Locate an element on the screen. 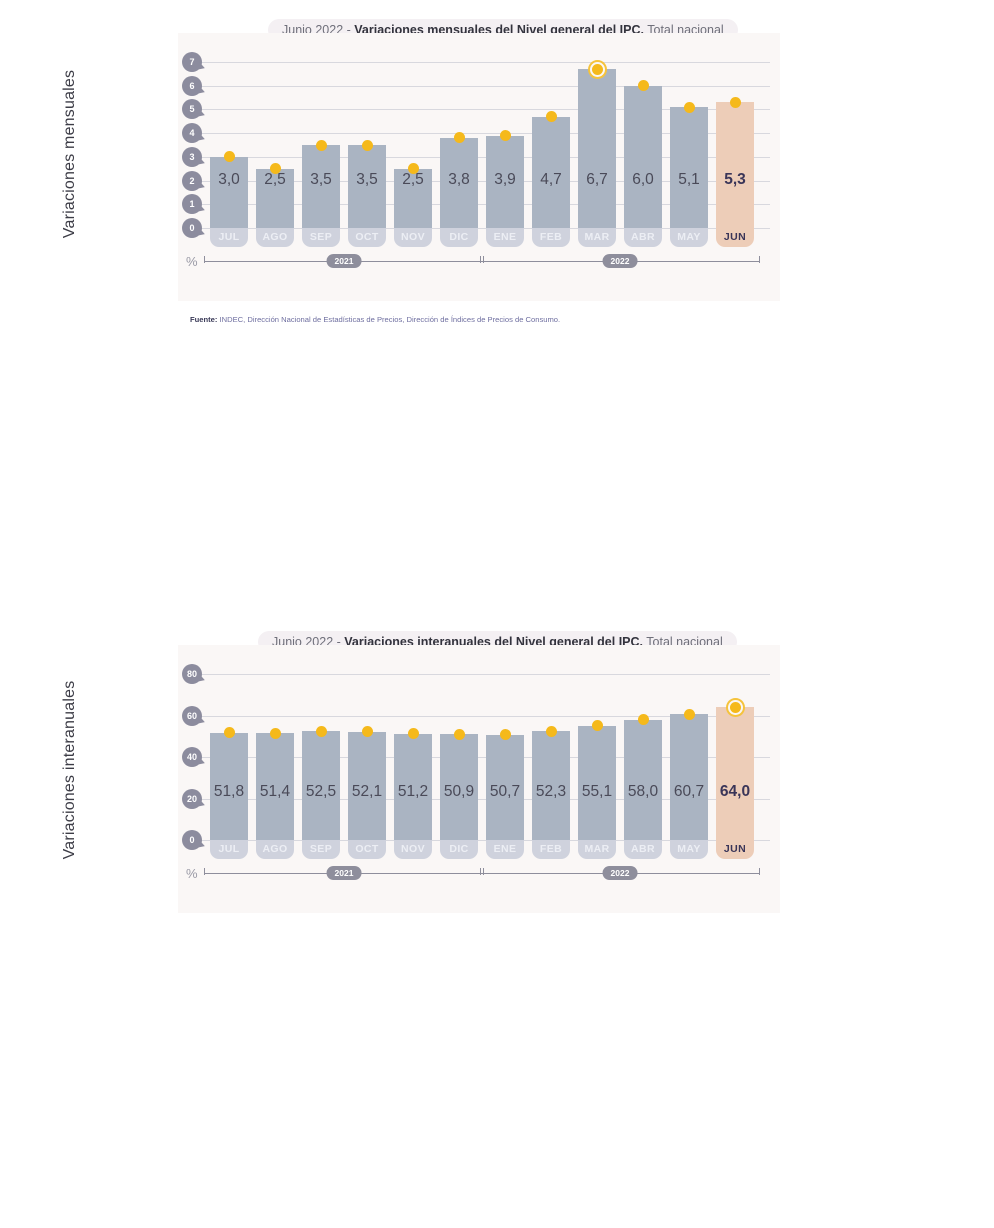 This screenshot has width=994, height=1228. bar-value-label: 4,7 is located at coordinates (551, 179).